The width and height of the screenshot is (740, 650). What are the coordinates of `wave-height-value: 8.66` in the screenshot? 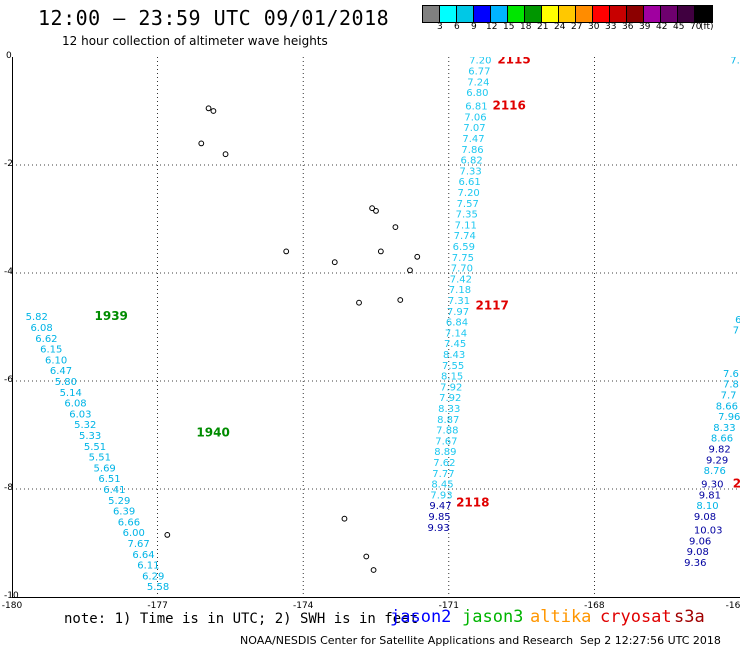 It's located at (727, 406).